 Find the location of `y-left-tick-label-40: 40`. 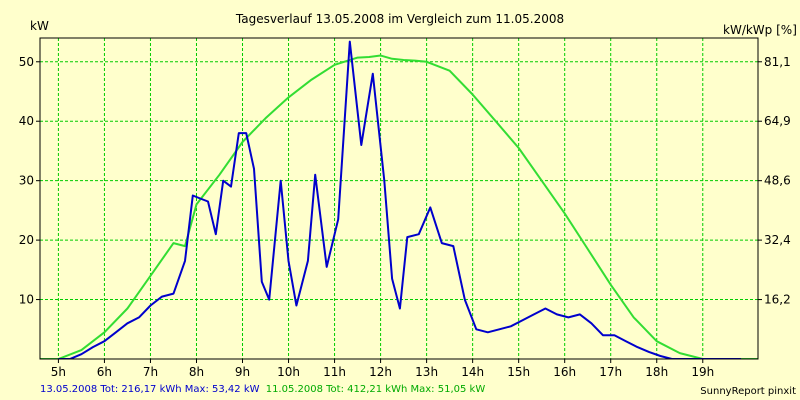

y-left-tick-label-40: 40 is located at coordinates (26, 121).